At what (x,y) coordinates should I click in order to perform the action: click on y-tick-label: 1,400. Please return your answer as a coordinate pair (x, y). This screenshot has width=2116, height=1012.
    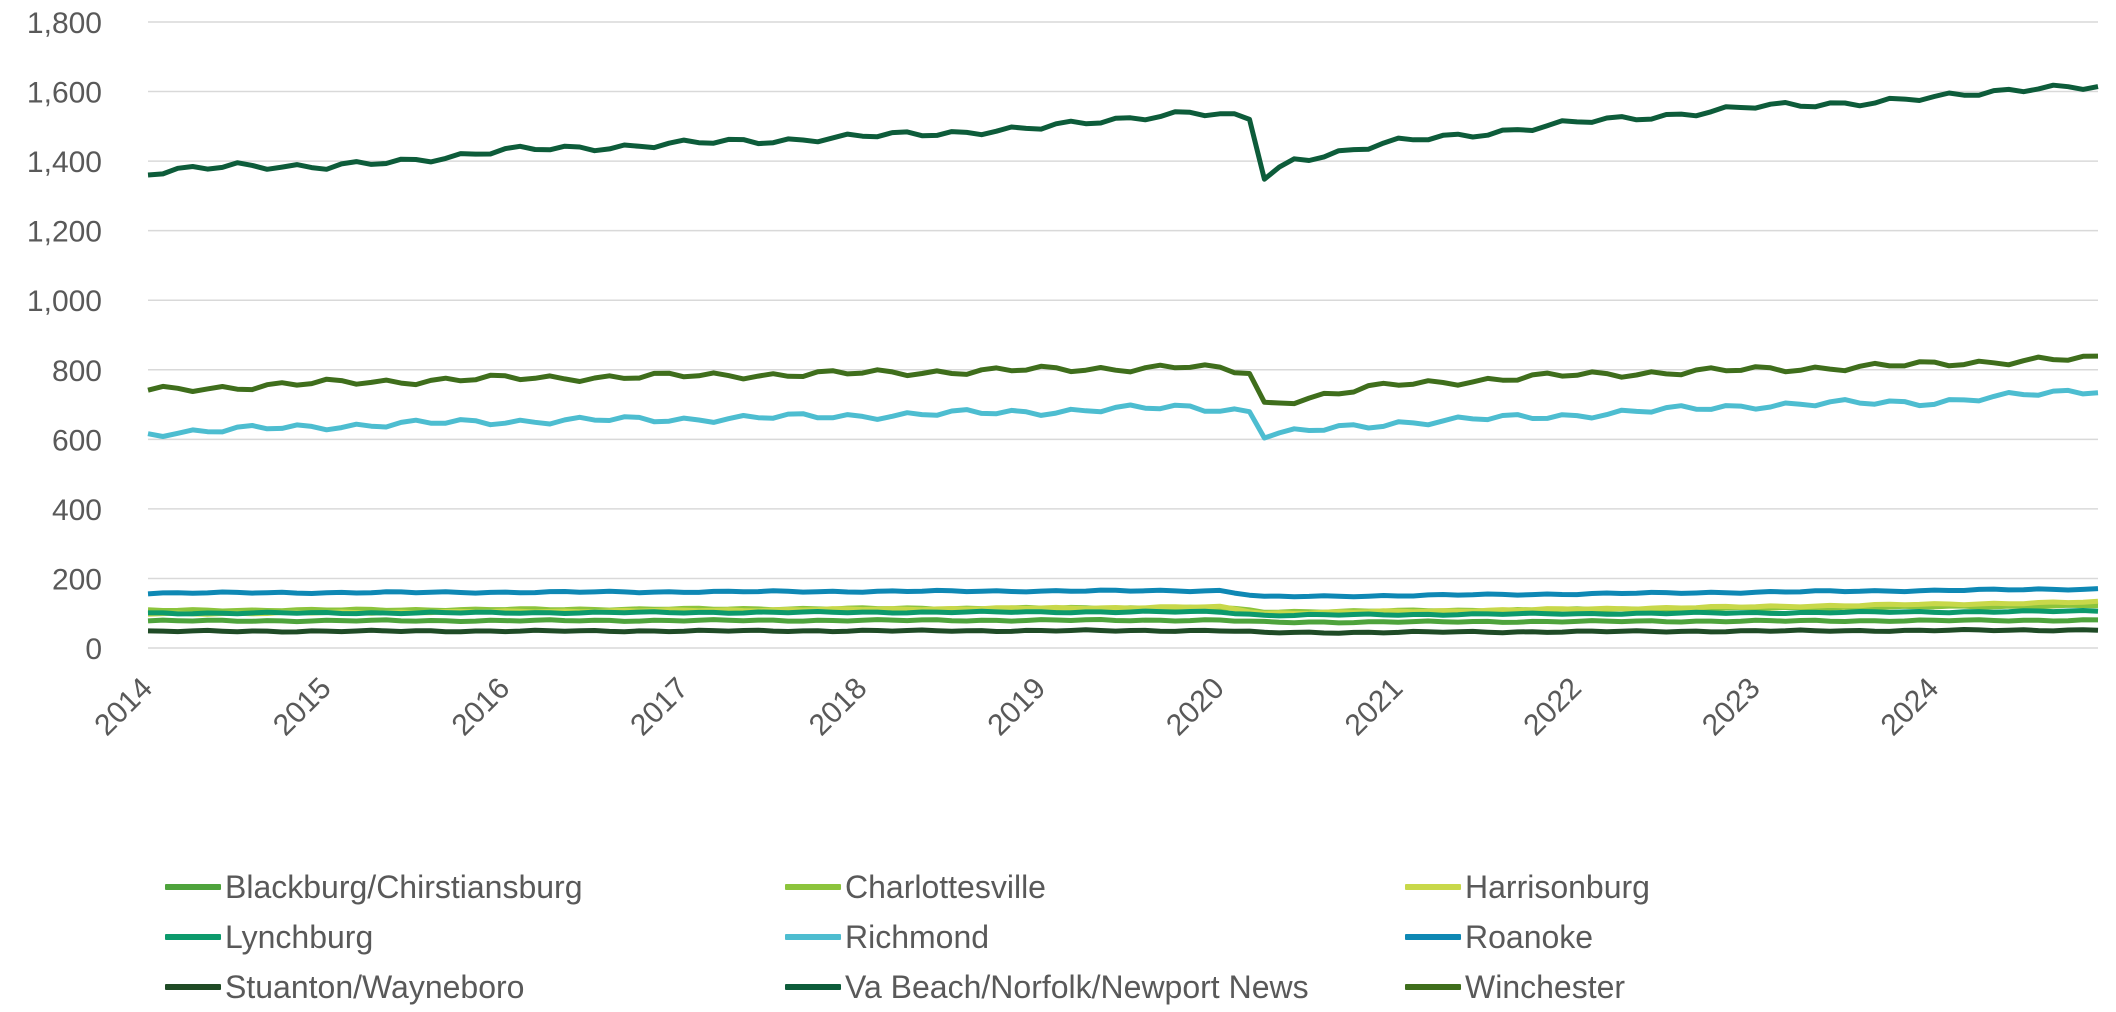
    Looking at the image, I should click on (64, 162).